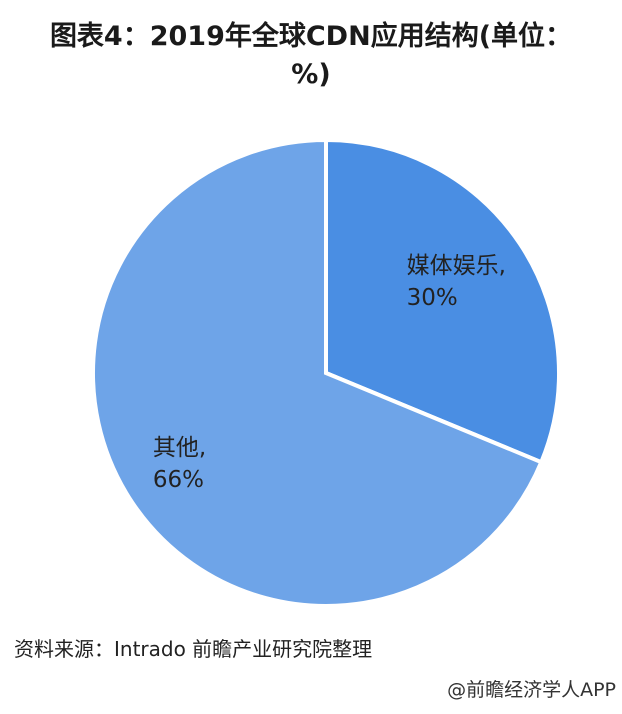  What do you see at coordinates (179, 463) in the screenshot?
I see `slice-label: 其他, 66%` at bounding box center [179, 463].